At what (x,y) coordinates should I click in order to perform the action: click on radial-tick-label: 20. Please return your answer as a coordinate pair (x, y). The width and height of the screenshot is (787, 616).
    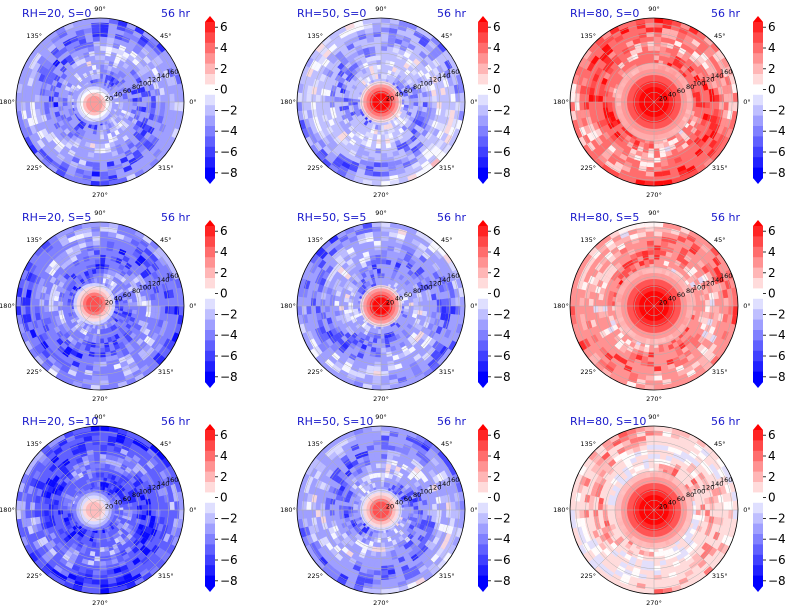
    Looking at the image, I should click on (109, 302).